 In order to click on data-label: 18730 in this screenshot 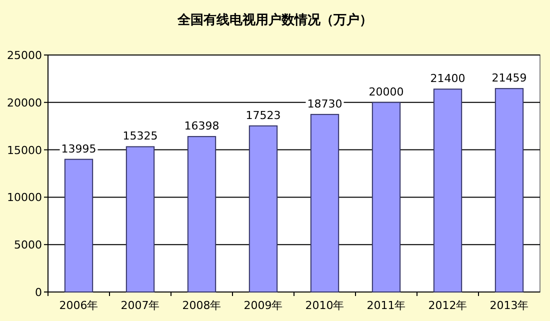, I will do `click(324, 103)`.